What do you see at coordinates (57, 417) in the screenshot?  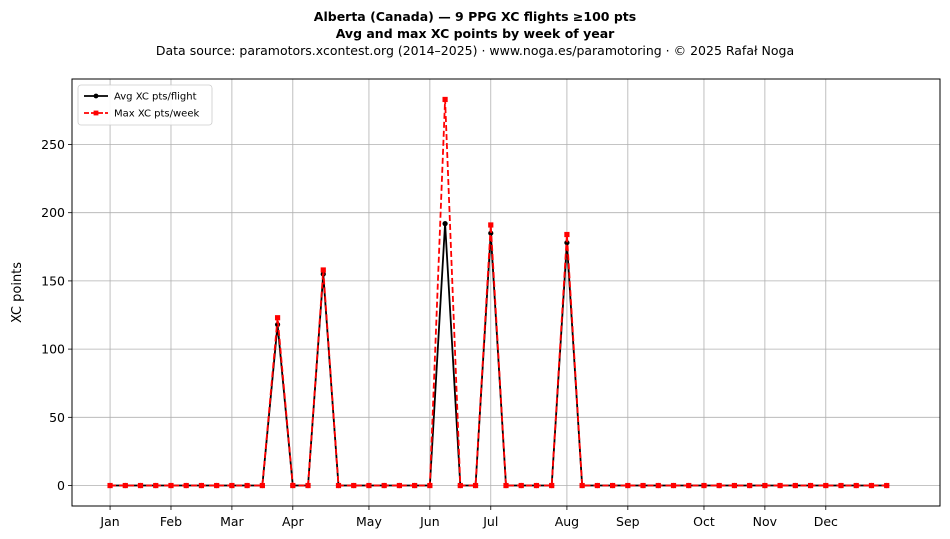 I see `y-tick-label: 50` at bounding box center [57, 417].